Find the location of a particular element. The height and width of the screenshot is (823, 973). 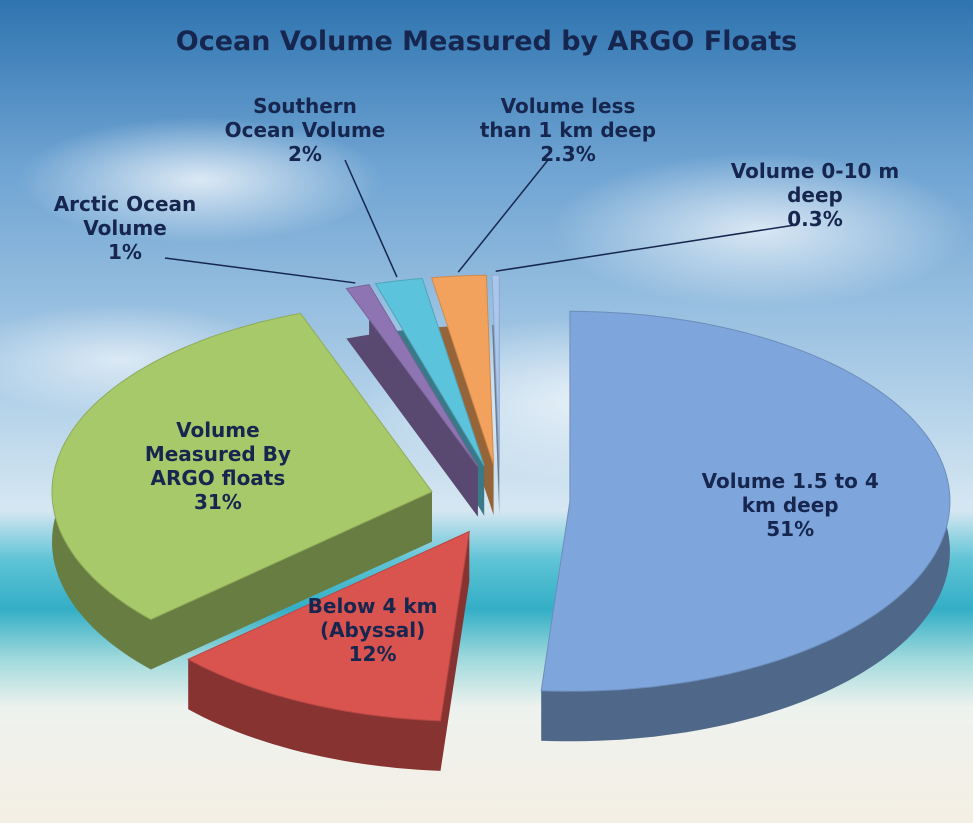

slice-side is located at coordinates (412, 400).